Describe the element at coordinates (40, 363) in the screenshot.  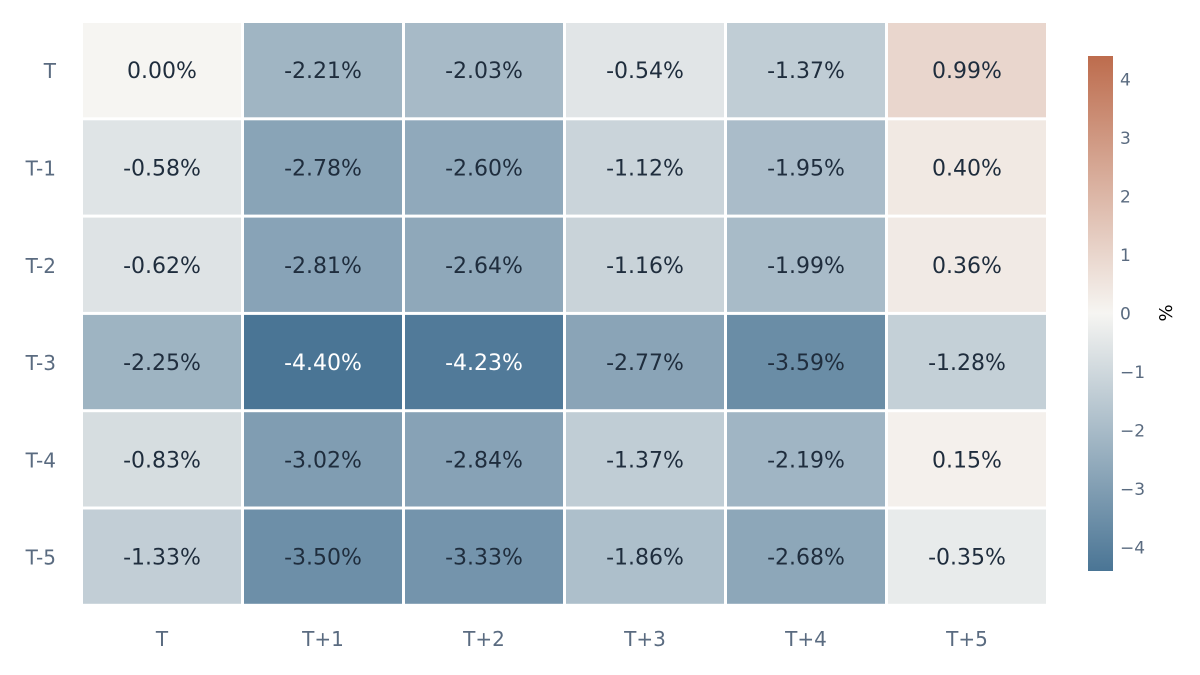
I see `y-tick-label: T-3` at that location.